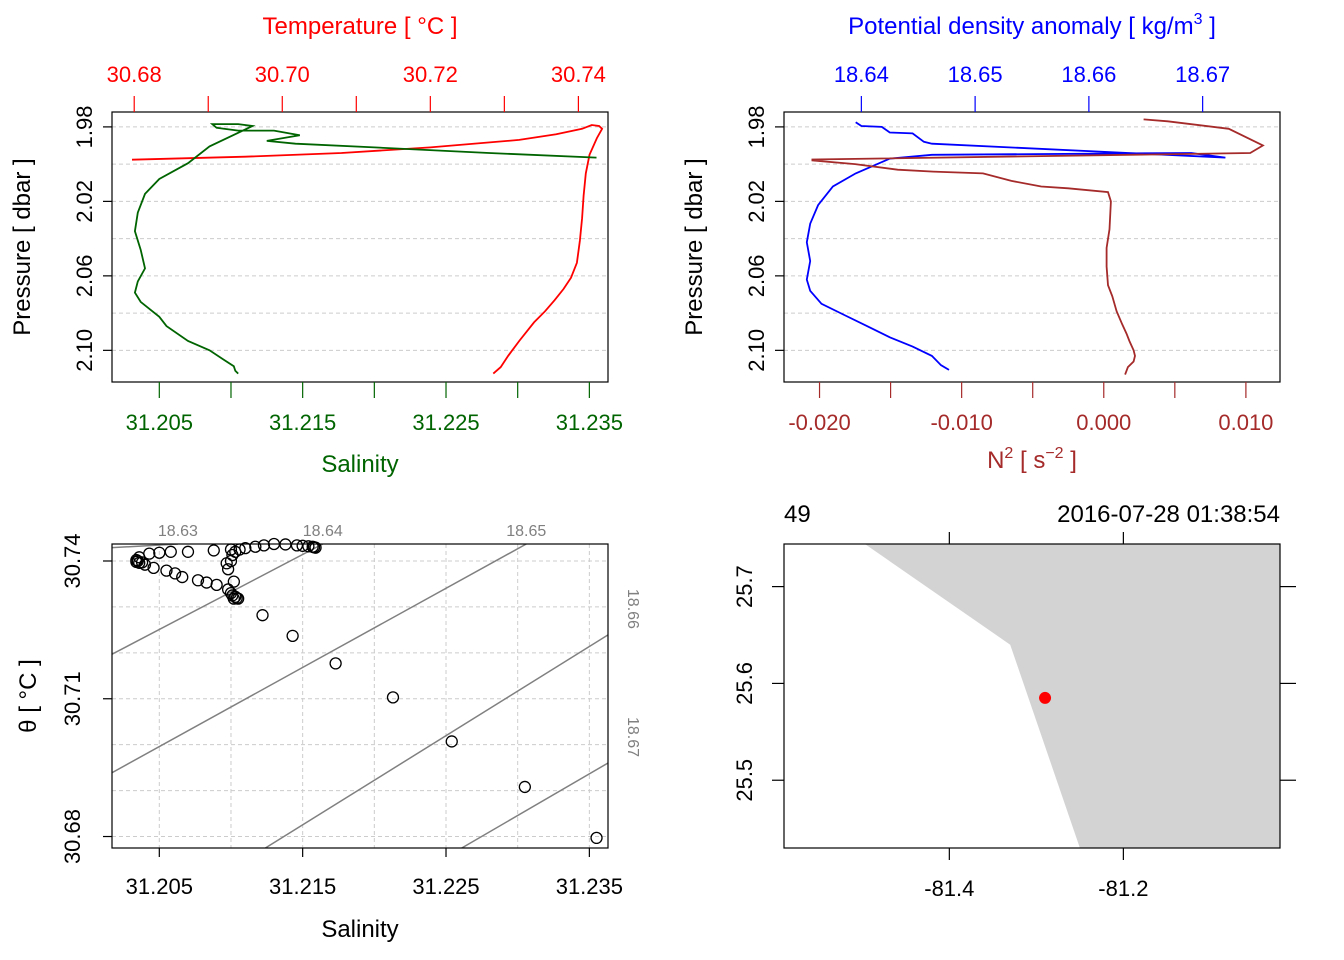 This screenshot has width=1344, height=960. What do you see at coordinates (356, 87) in the screenshot?
I see `temperature-axis: 30.68 30.70 30.72 30.74` at bounding box center [356, 87].